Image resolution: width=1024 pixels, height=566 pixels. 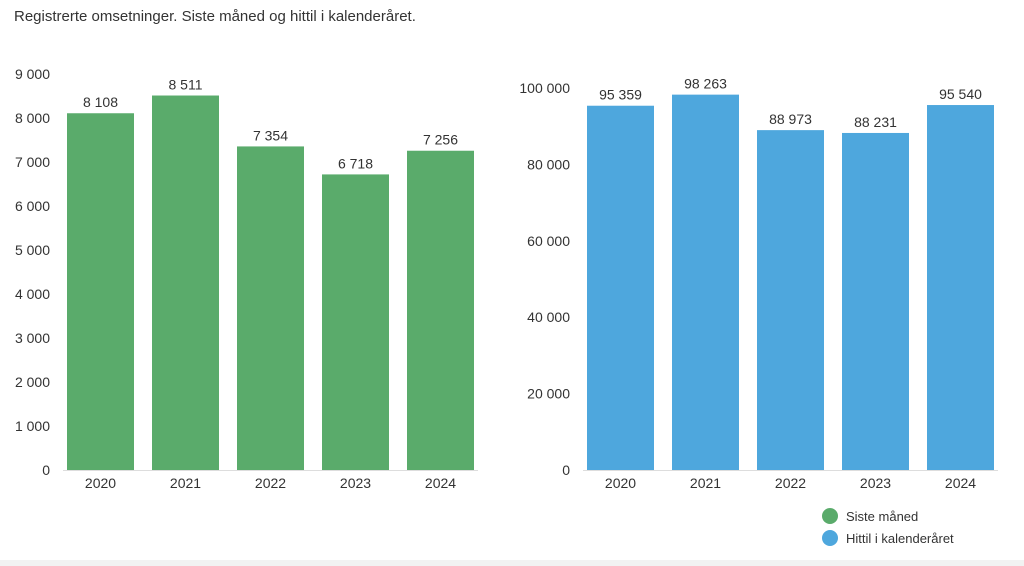 What do you see at coordinates (32, 74) in the screenshot?
I see `y-tick-label: 9 000` at bounding box center [32, 74].